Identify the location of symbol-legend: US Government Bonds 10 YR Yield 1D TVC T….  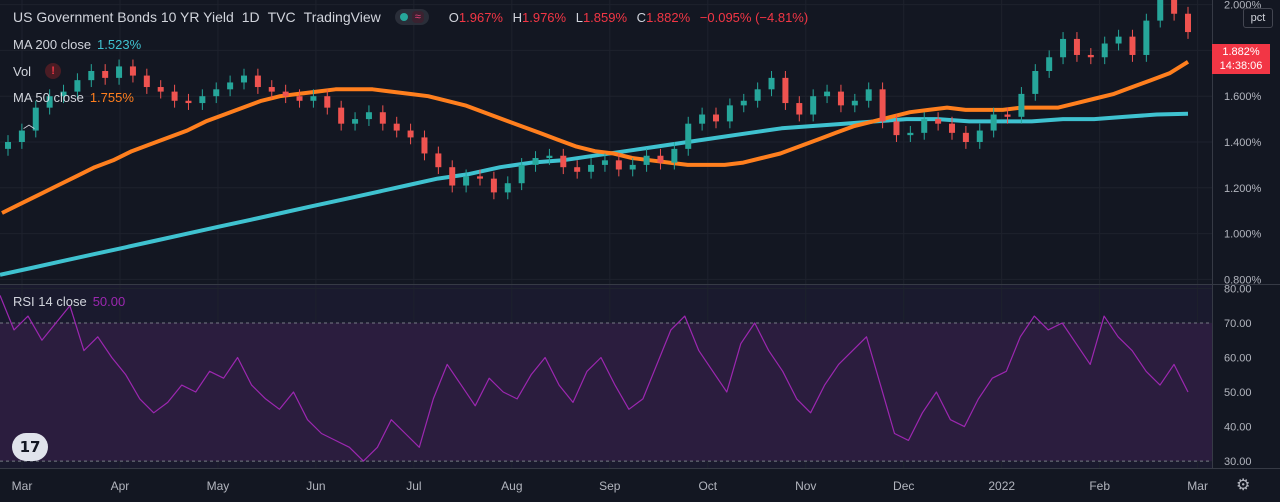
(413, 17).